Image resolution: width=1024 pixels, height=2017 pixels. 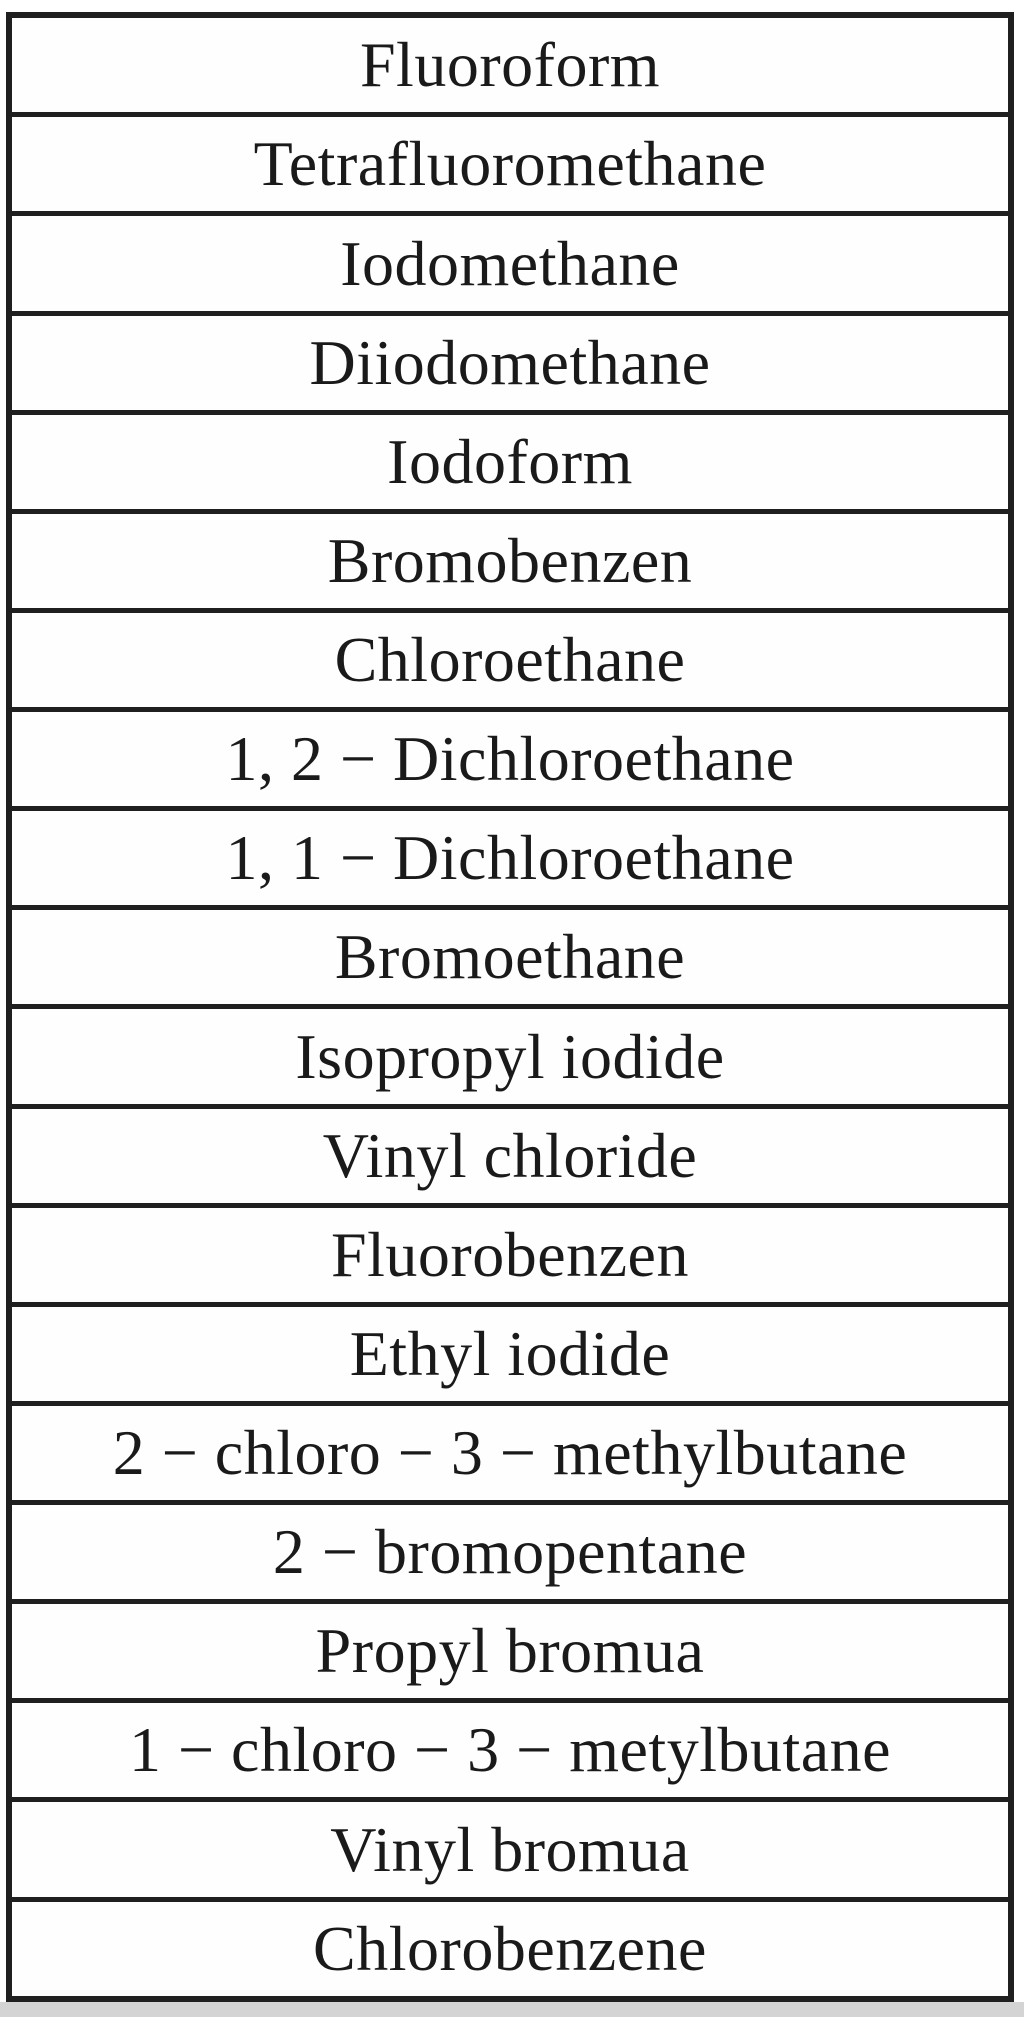 I want to click on table-row: Chlorobenzene, so click(x=510, y=1949).